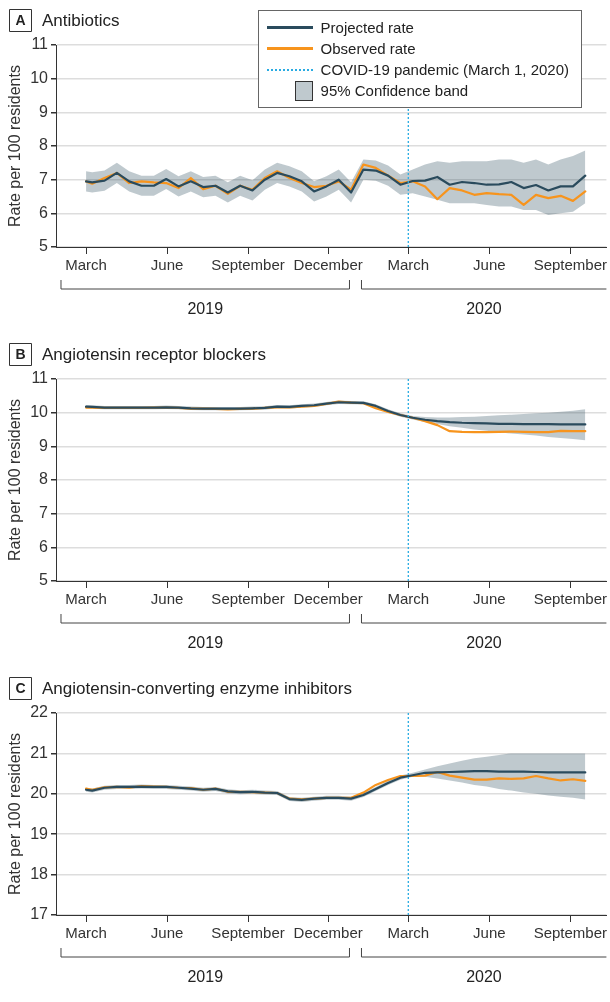 Image resolution: width=610 pixels, height=1002 pixels. I want to click on y-tick-label: 21, so click(39, 752).